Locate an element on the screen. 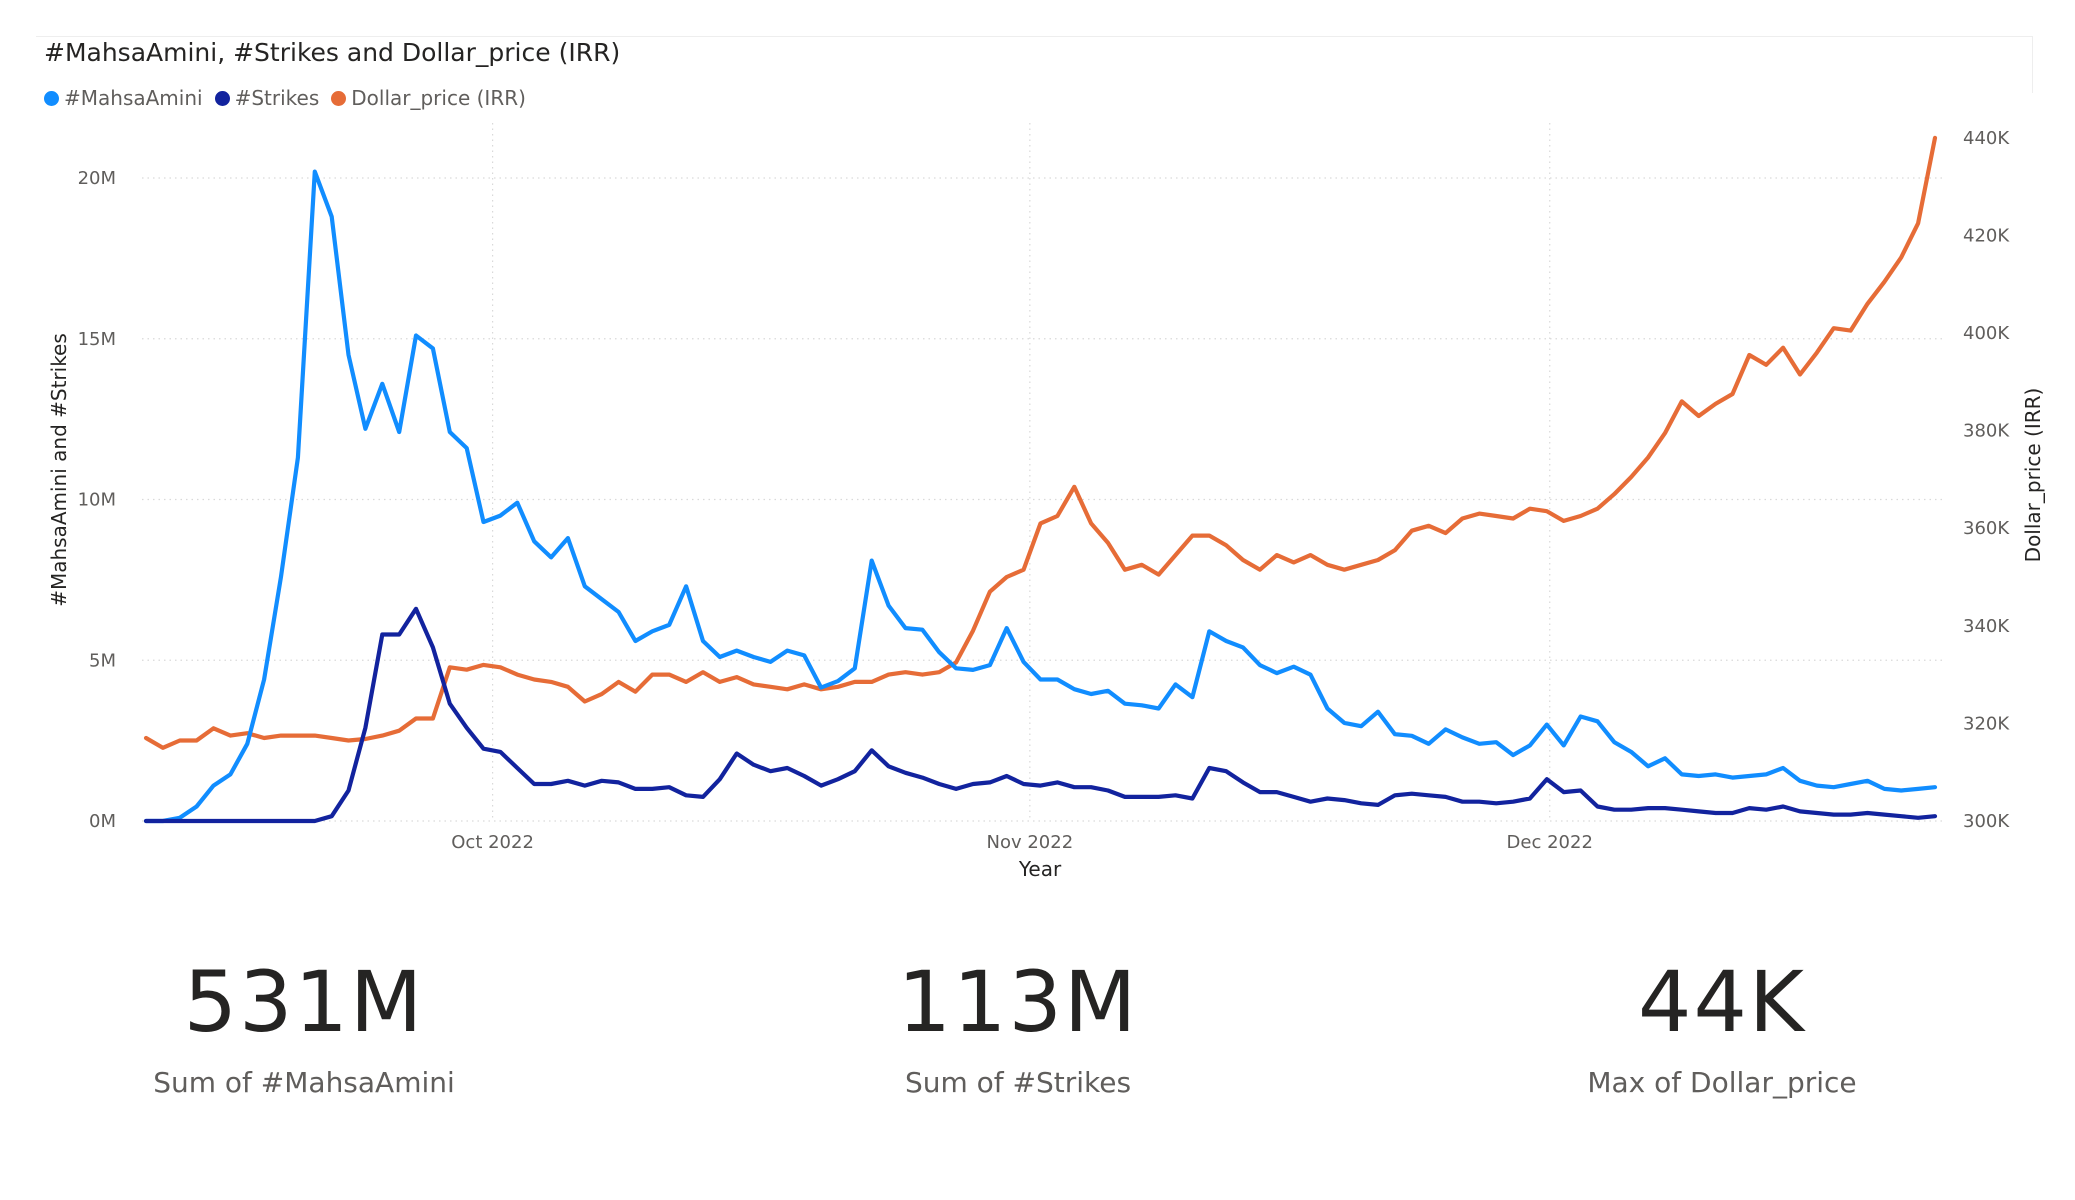  chart-legend: #MahsaAmini #Strikes Dollar_price (IRR) is located at coordinates (285, 98).